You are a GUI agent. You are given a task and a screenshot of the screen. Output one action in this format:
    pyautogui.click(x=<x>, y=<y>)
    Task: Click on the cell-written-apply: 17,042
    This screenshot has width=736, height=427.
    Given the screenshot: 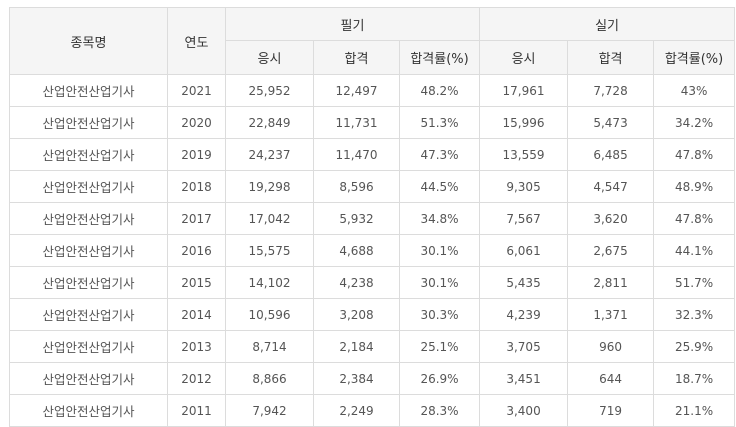 What is the action you would take?
    pyautogui.click(x=269, y=218)
    